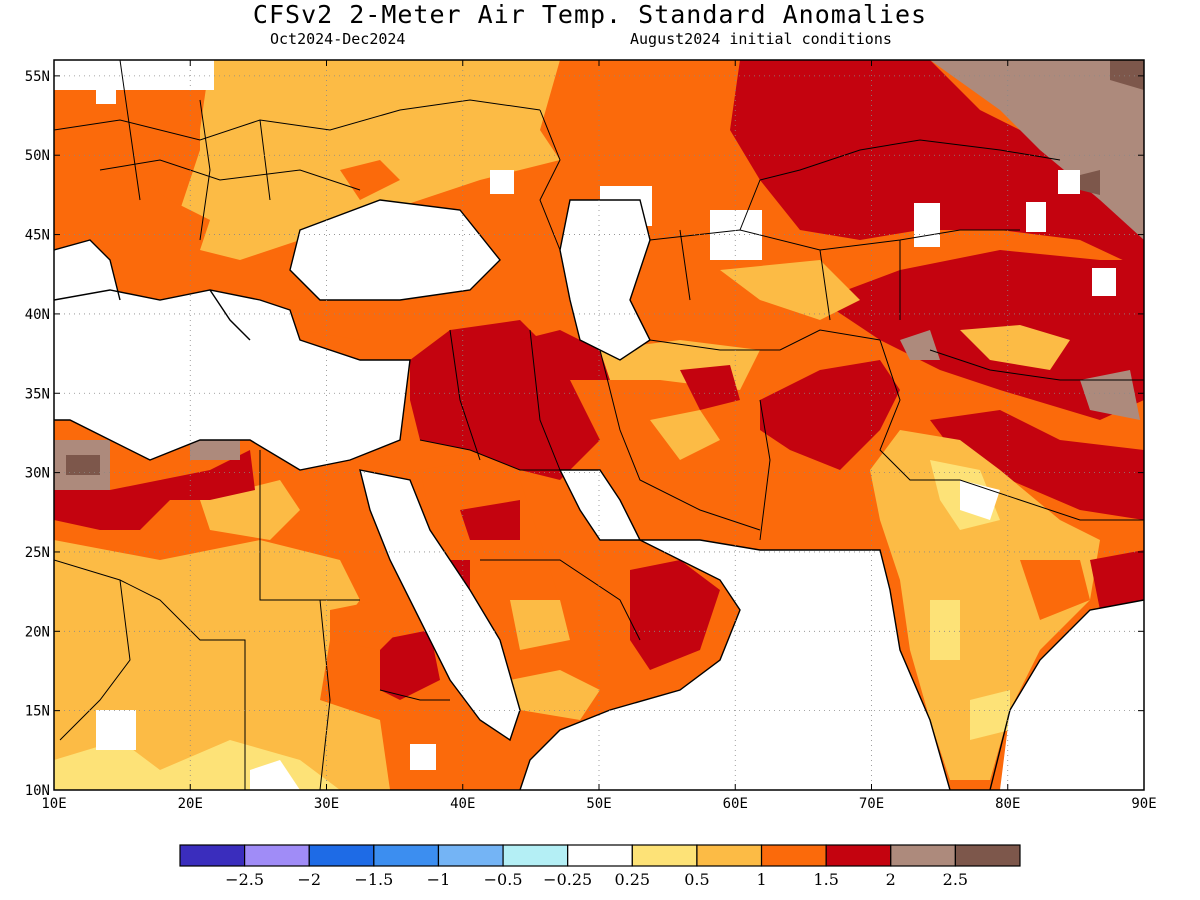  I want to click on lat-tick-label: 25N, so click(37, 553).